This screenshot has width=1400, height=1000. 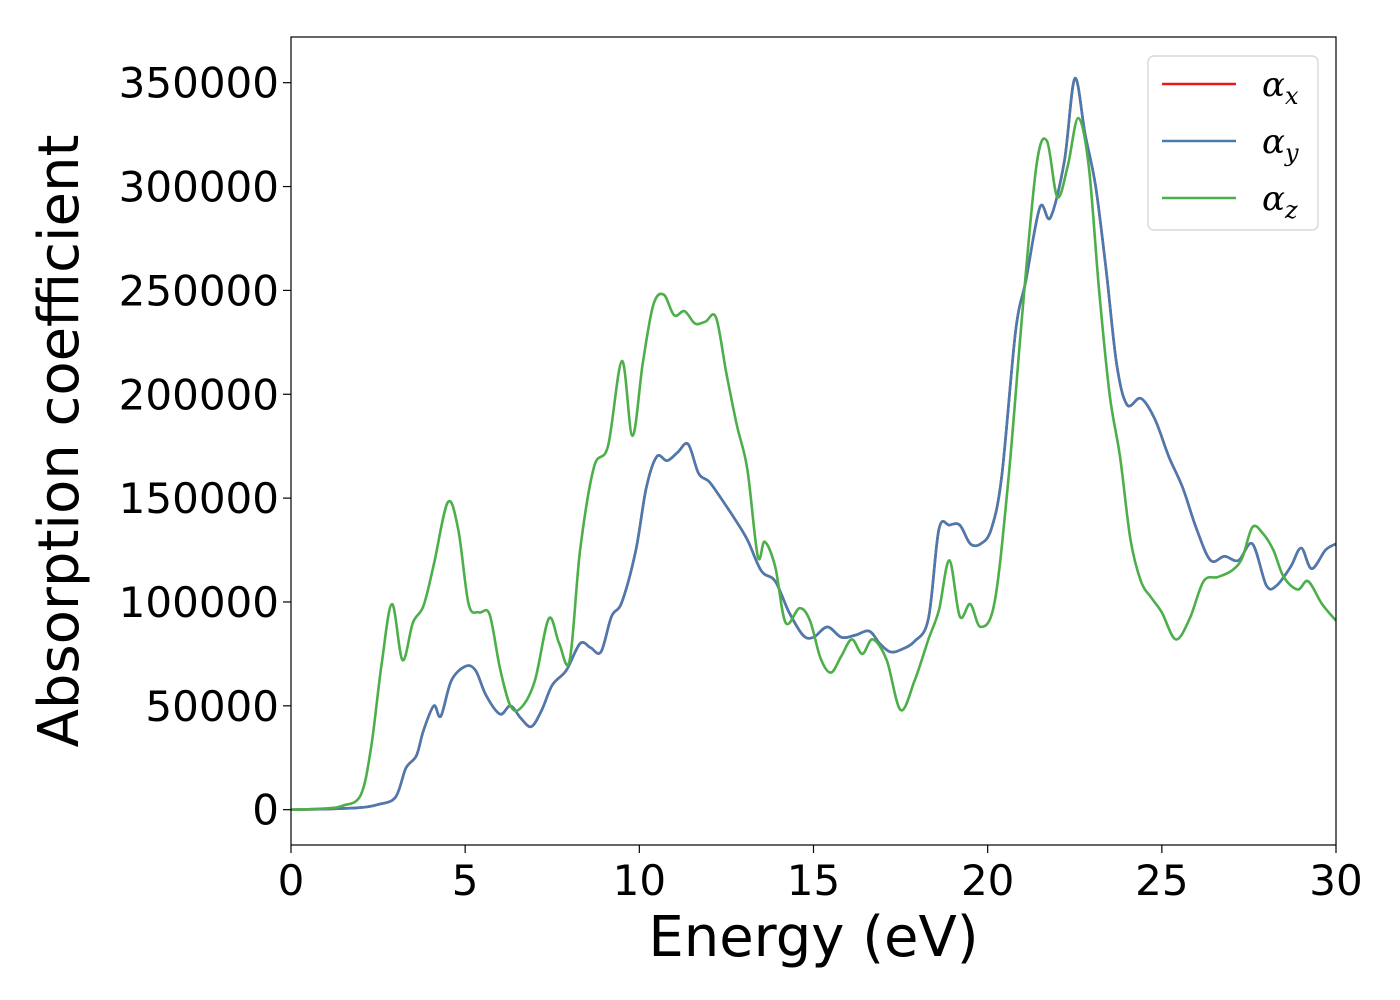 I want to click on x-tick-label: 25, so click(x=1161, y=880).